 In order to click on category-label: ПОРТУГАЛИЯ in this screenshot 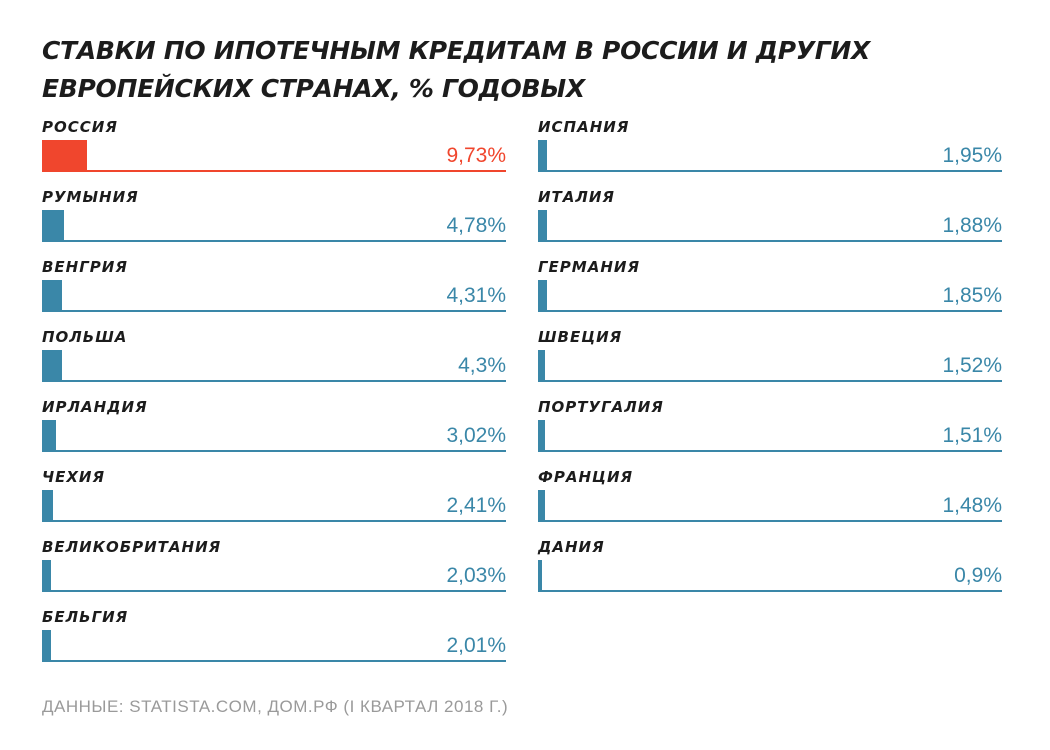, I will do `click(601, 407)`.